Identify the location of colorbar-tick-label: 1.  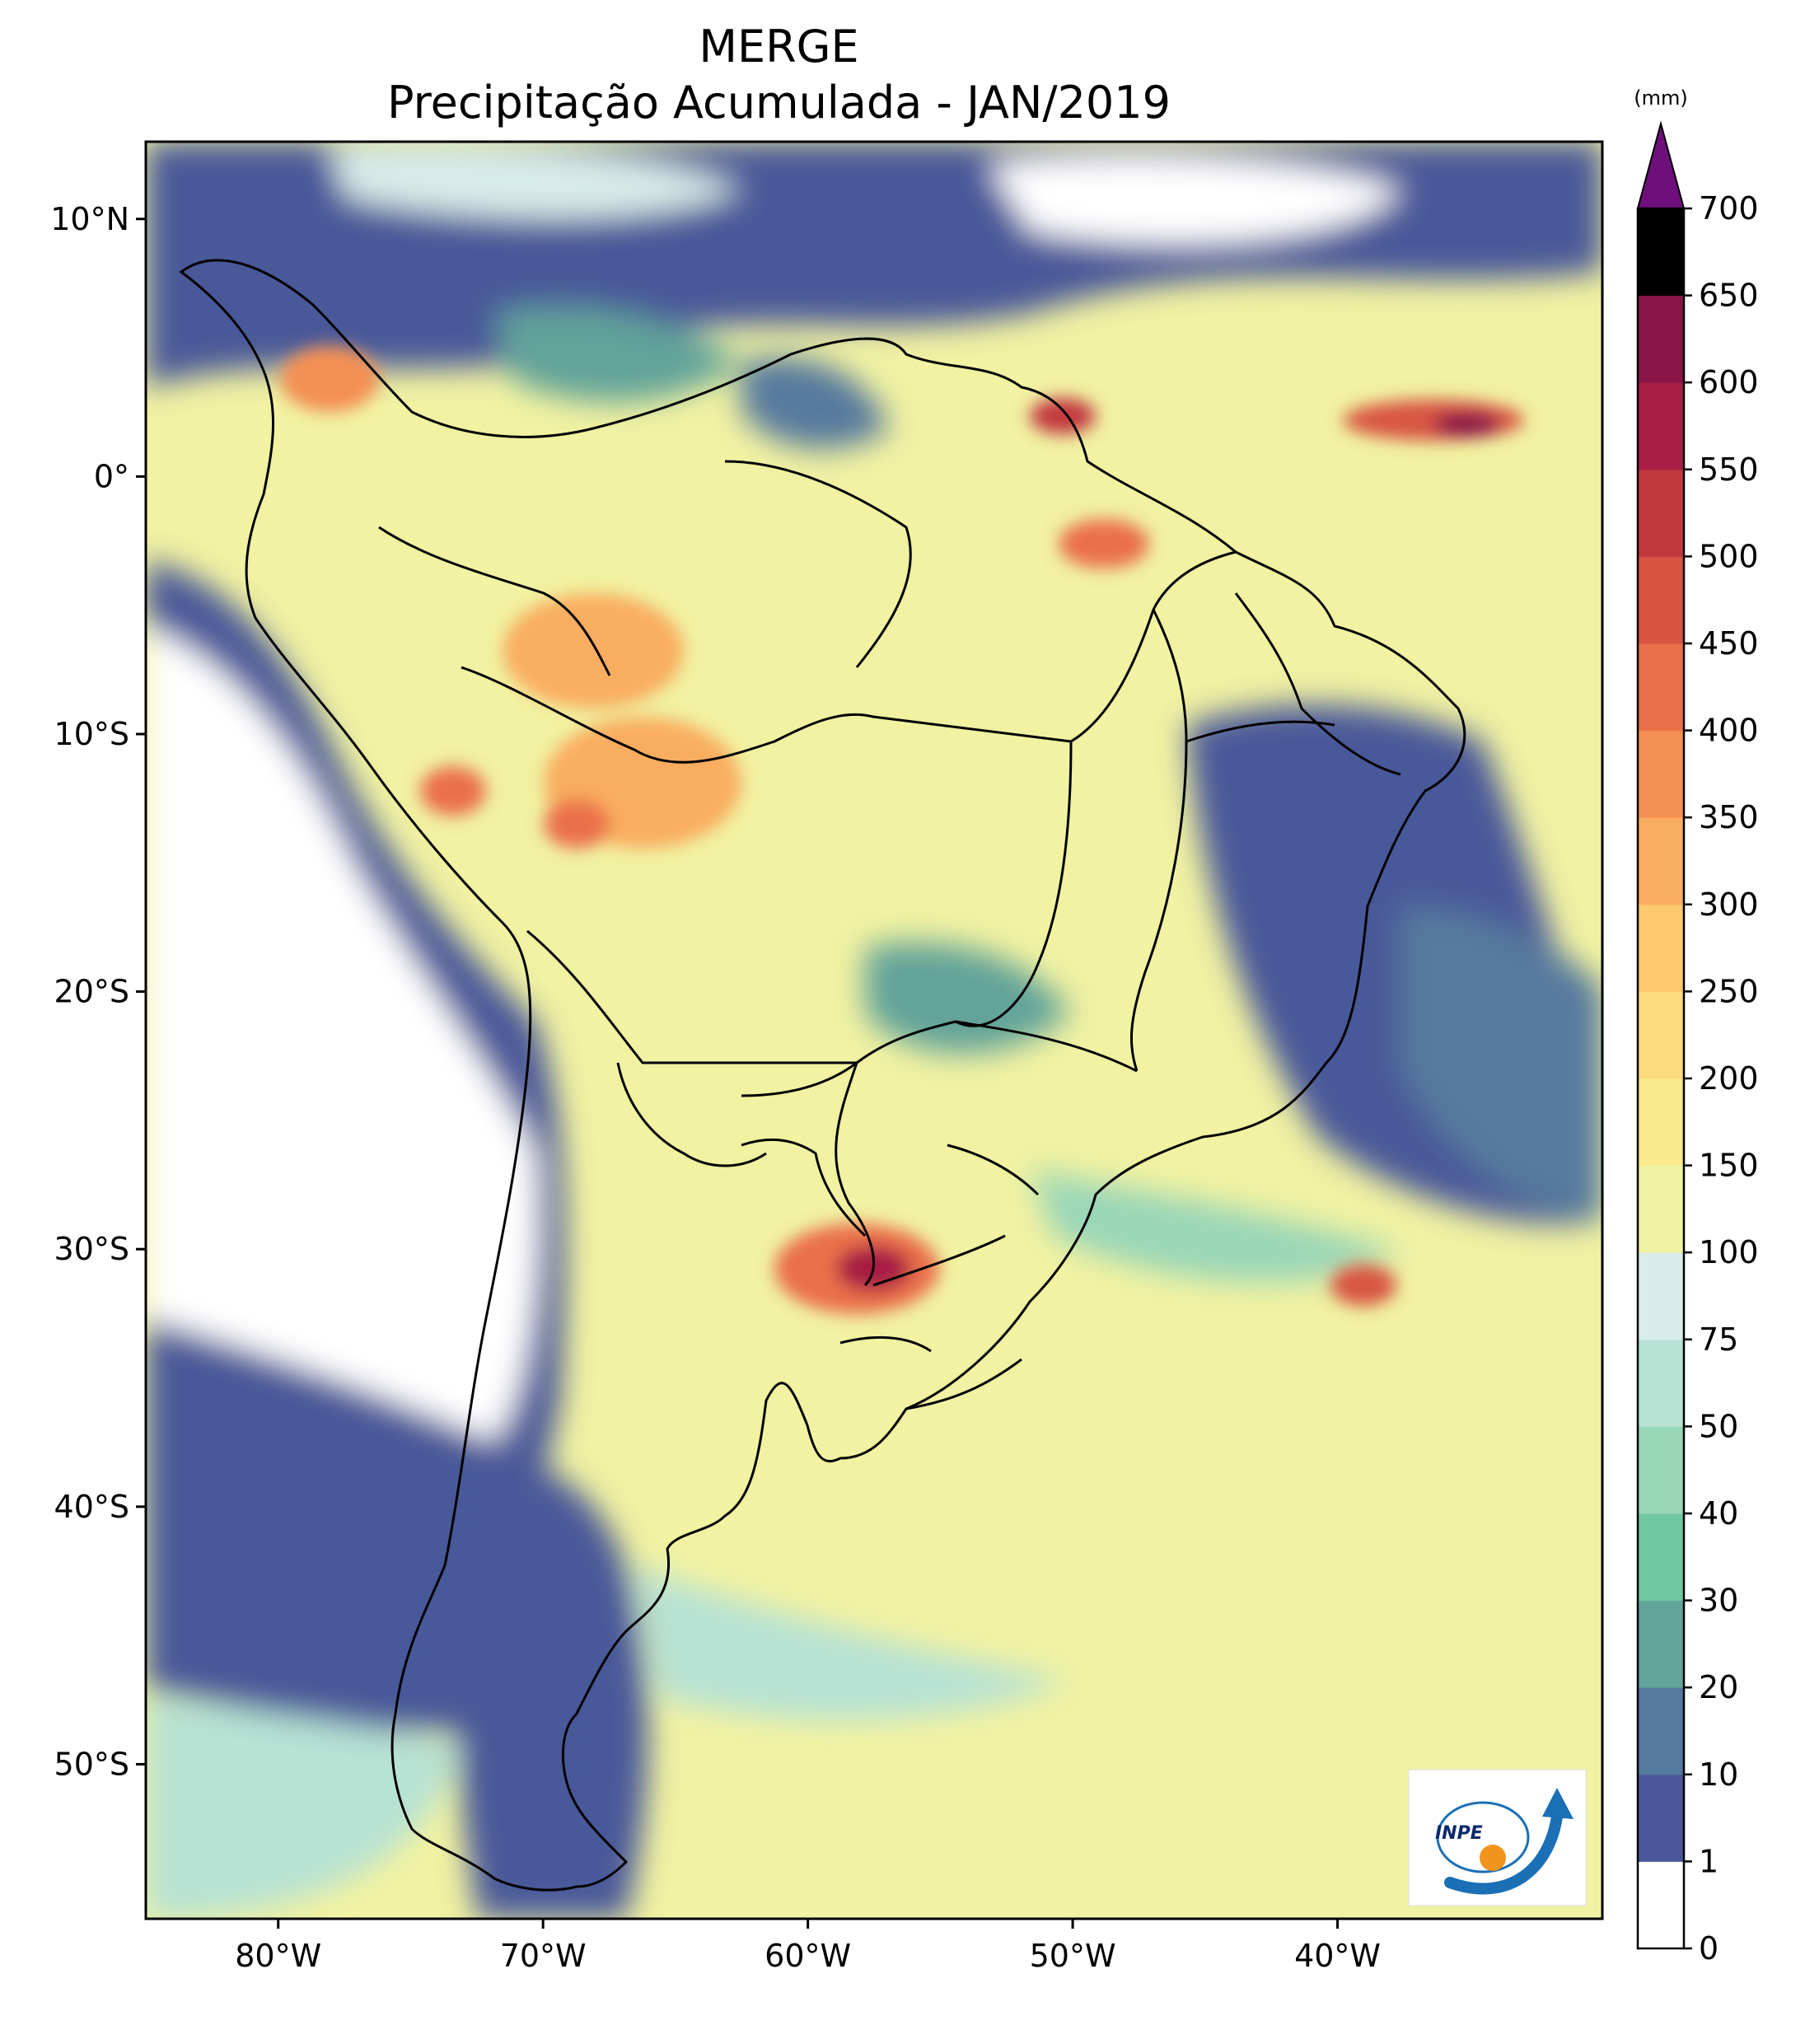
(1709, 1861).